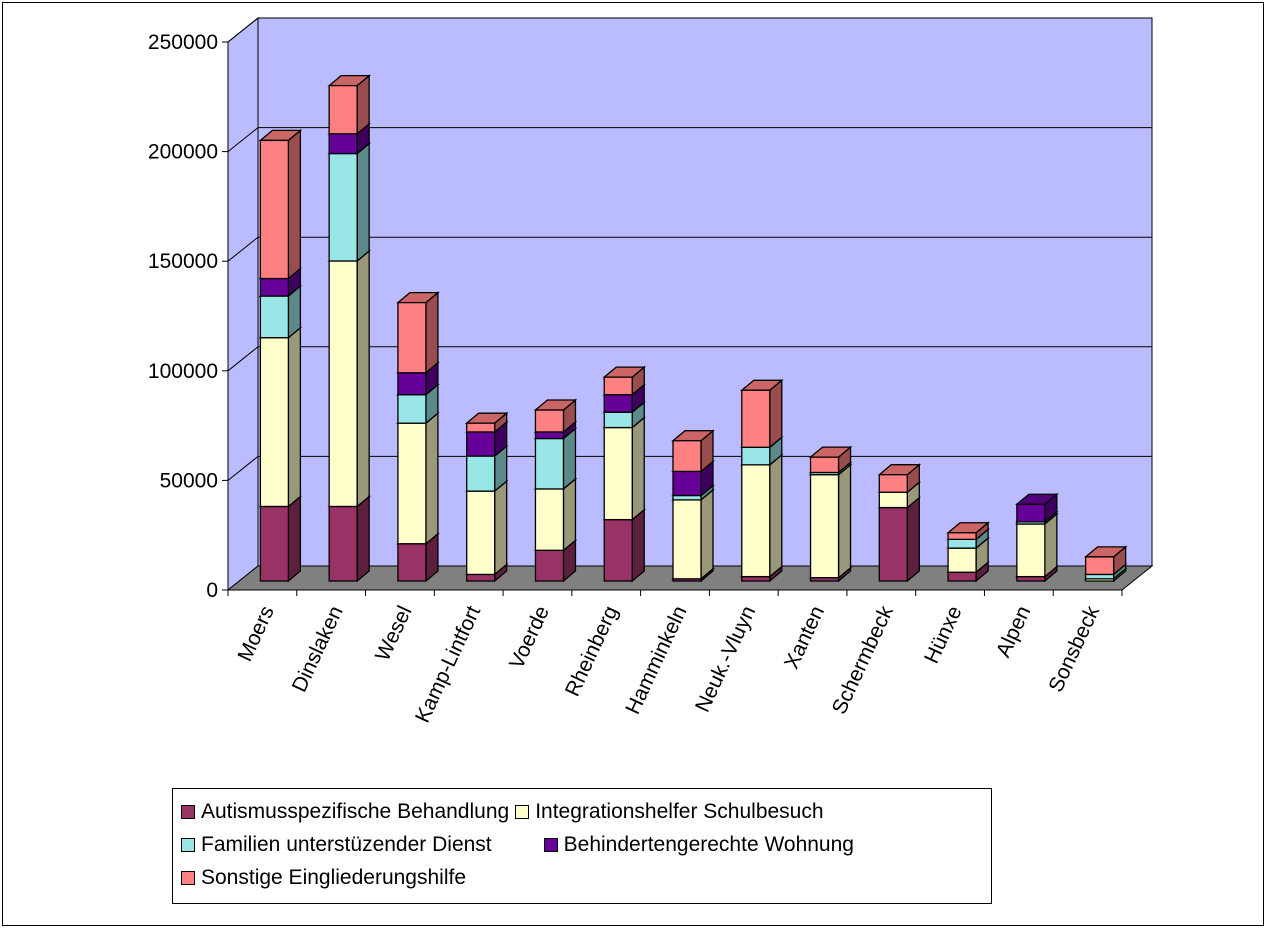  What do you see at coordinates (1014, 631) in the screenshot?
I see `x-tick-label: Alpen` at bounding box center [1014, 631].